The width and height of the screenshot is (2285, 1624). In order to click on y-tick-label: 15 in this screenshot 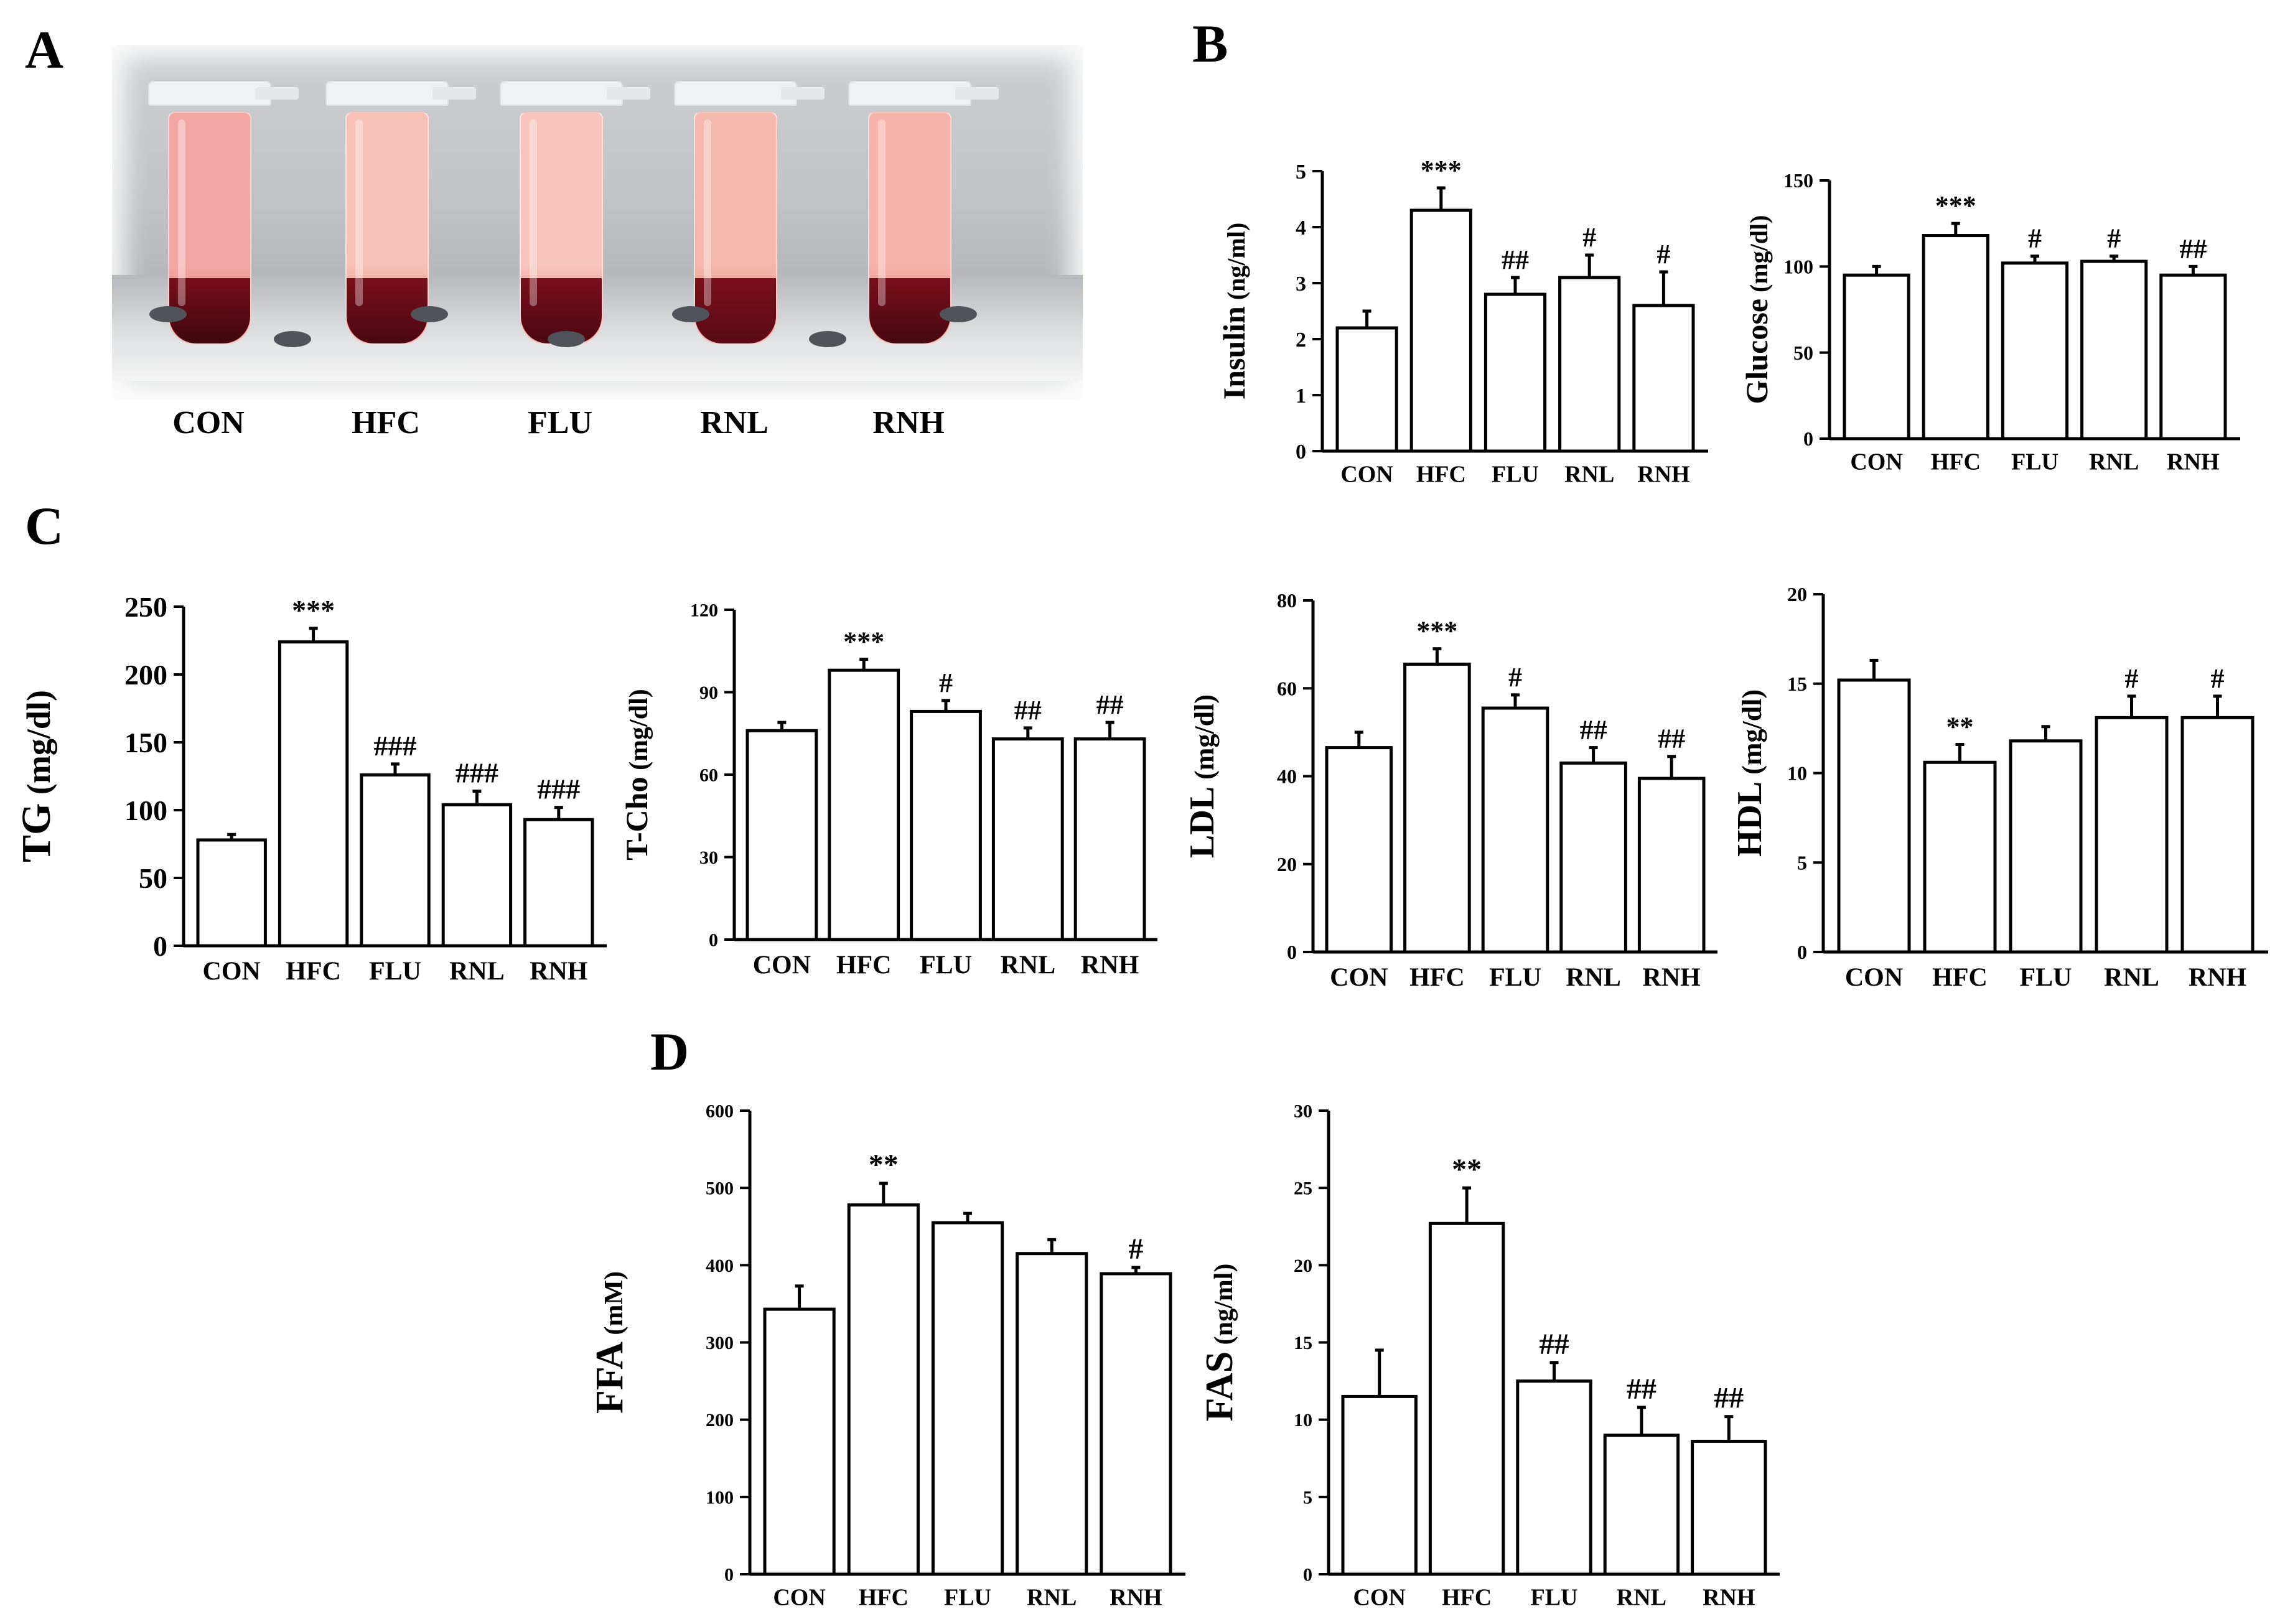, I will do `click(1303, 1343)`.